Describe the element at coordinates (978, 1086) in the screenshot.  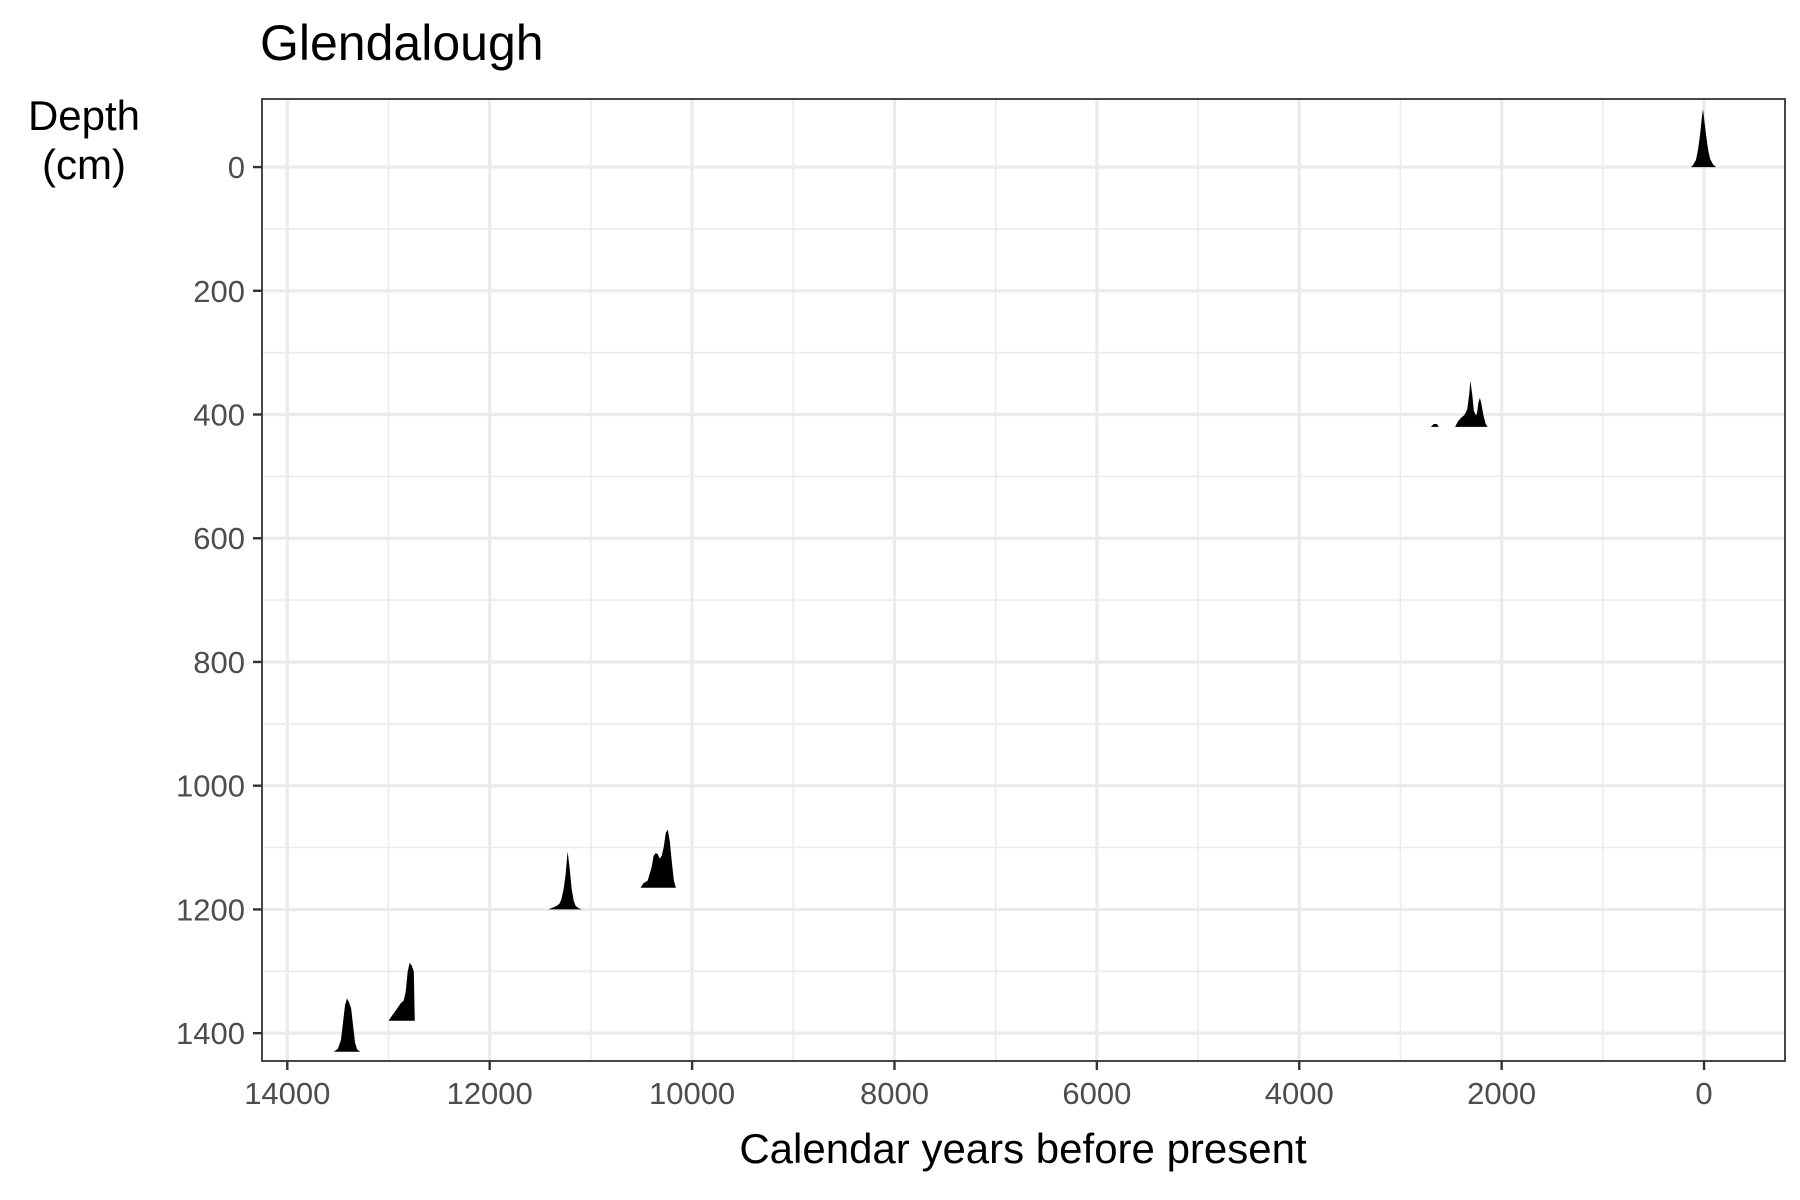
I see `x-axis: 14000 12000 10000 8000 6000 4000 2000 0` at that location.